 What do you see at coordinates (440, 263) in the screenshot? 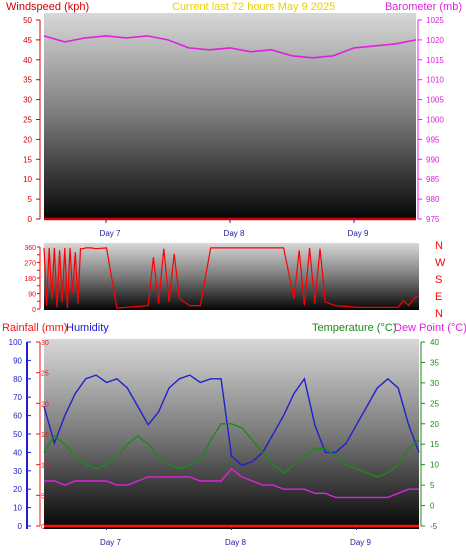
I see `compass-label: W` at bounding box center [440, 263].